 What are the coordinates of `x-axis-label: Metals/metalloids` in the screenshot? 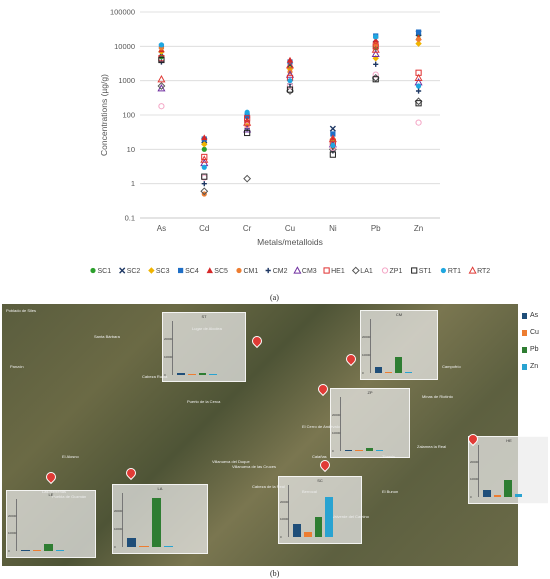 It's located at (290, 242).